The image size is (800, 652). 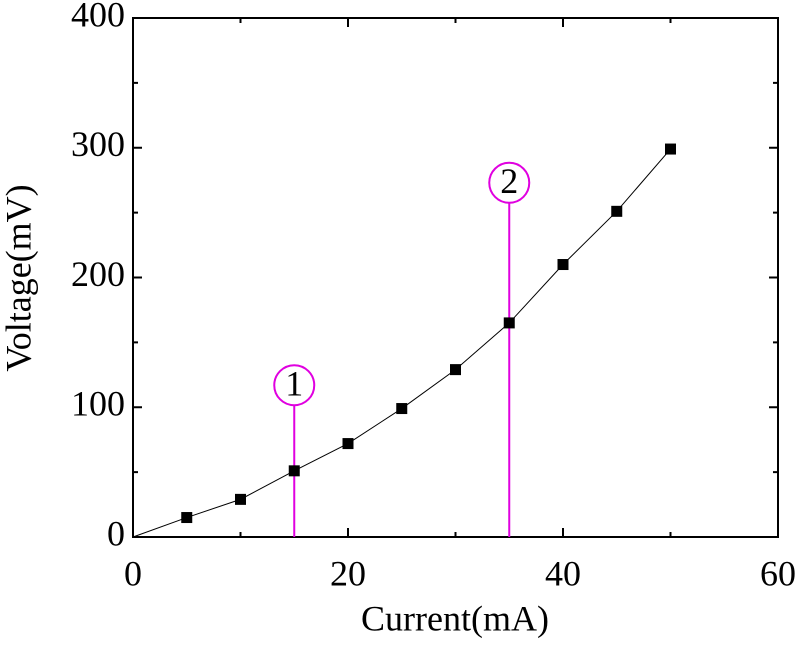 What do you see at coordinates (294, 383) in the screenshot?
I see `annotation-label: 1` at bounding box center [294, 383].